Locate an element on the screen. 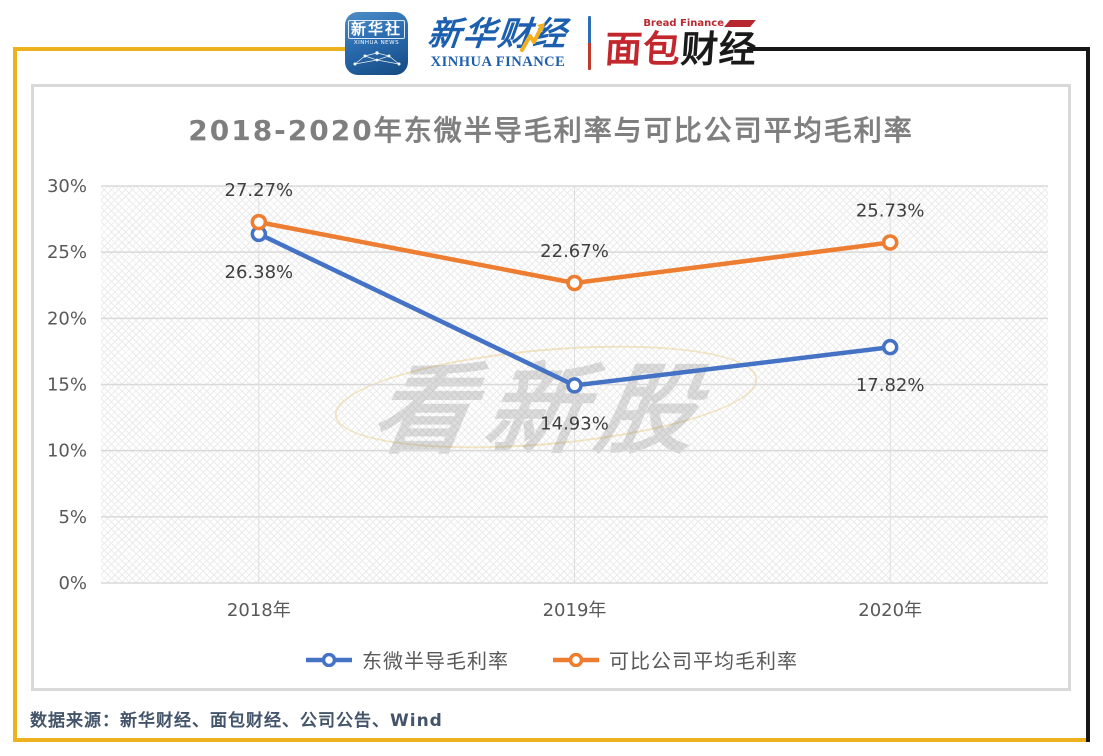 Image resolution: width=1103 pixels, height=756 pixels. svg-text: 0% is located at coordinates (72, 583).